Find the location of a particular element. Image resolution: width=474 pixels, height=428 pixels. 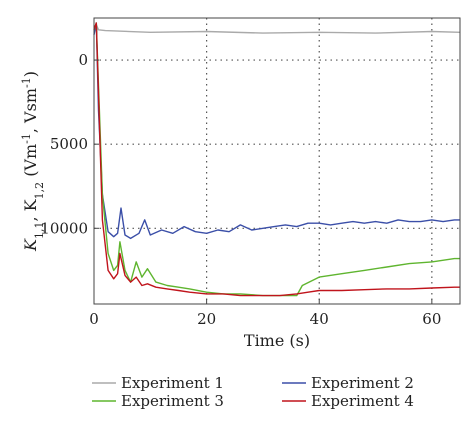

x-axis-title: Time (s) is located at coordinates (277, 340).